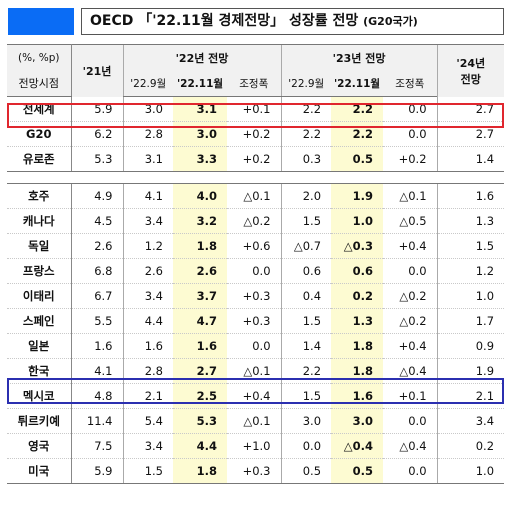 This screenshot has width=511, height=520. What do you see at coordinates (306, 421) in the screenshot?
I see `cell-y23-sep: 3.0` at bounding box center [306, 421].